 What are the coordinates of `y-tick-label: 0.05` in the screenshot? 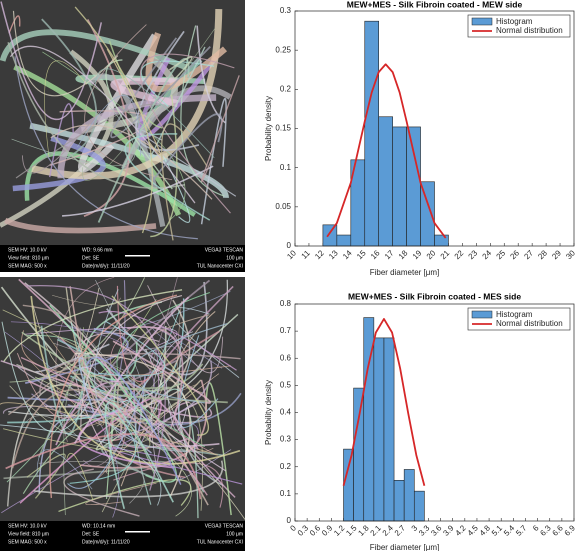 It's located at (283, 206).